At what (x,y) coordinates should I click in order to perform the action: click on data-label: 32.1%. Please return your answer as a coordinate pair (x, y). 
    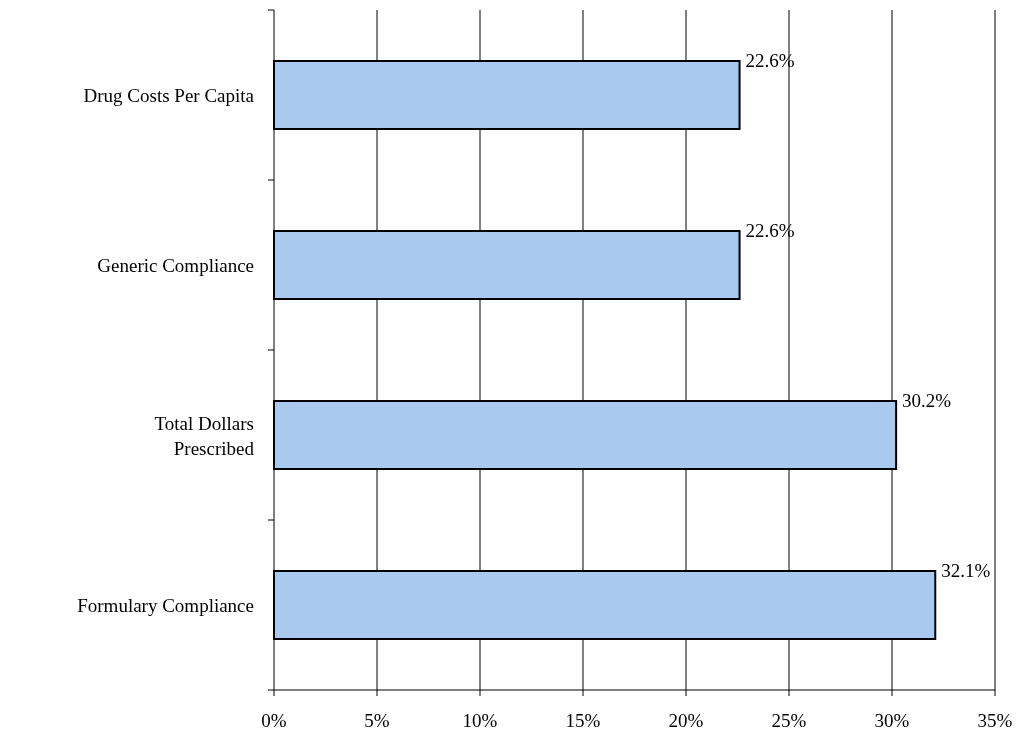
    Looking at the image, I should click on (966, 570).